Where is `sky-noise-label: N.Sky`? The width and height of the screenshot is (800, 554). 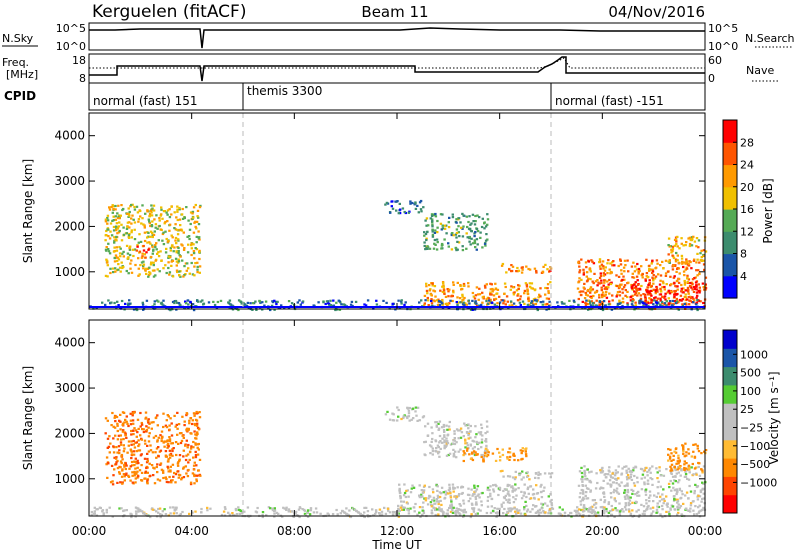
sky-noise-label: N.Sky is located at coordinates (18, 38).